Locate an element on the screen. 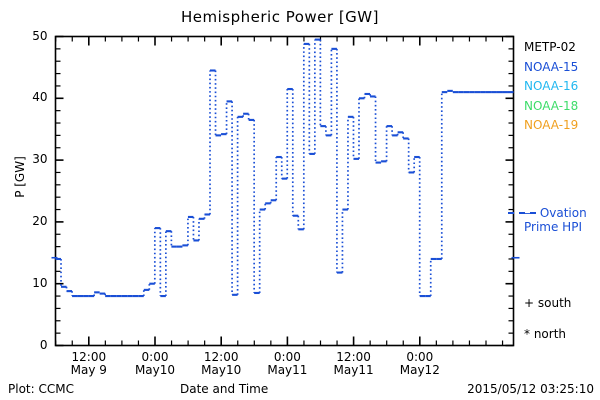  x-tick-date: May 9 is located at coordinates (88, 369).